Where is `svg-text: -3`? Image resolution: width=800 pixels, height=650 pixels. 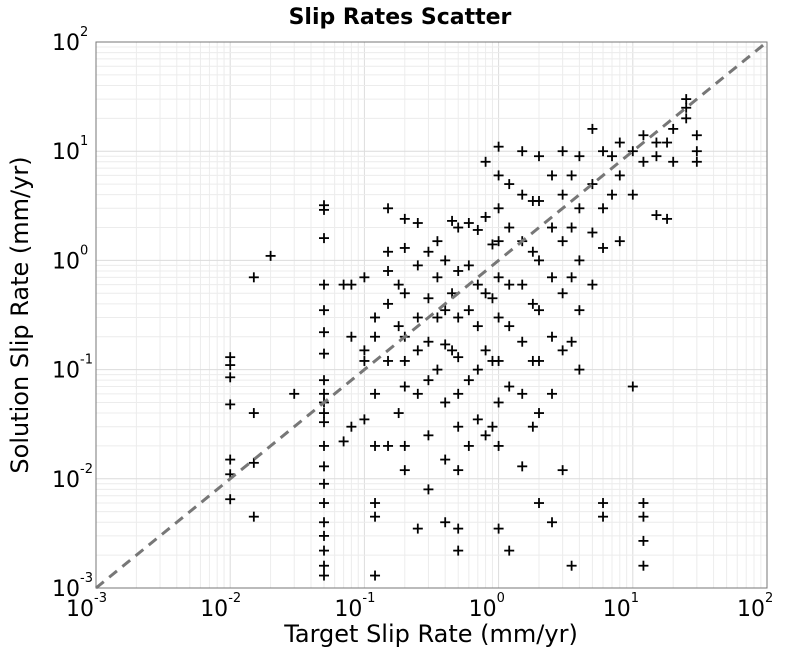
svg-text: -3 is located at coordinates (100, 598).